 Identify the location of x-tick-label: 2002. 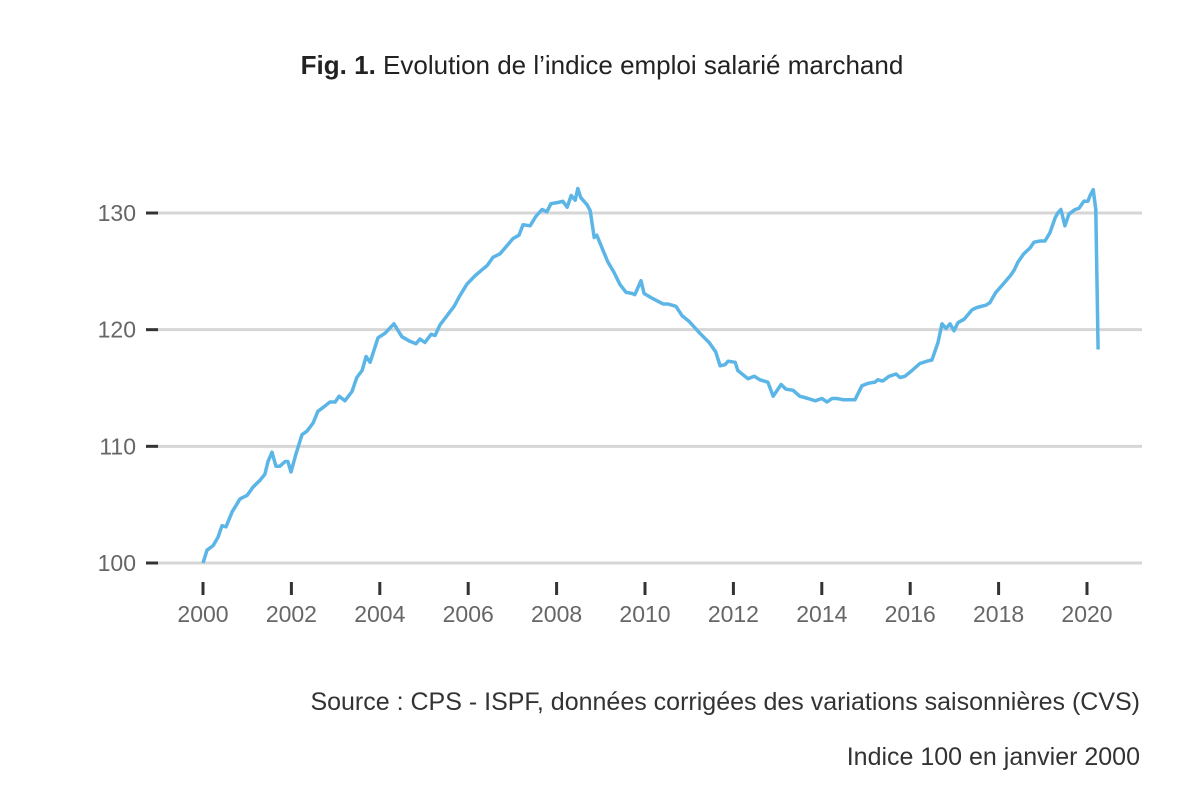
(291, 614).